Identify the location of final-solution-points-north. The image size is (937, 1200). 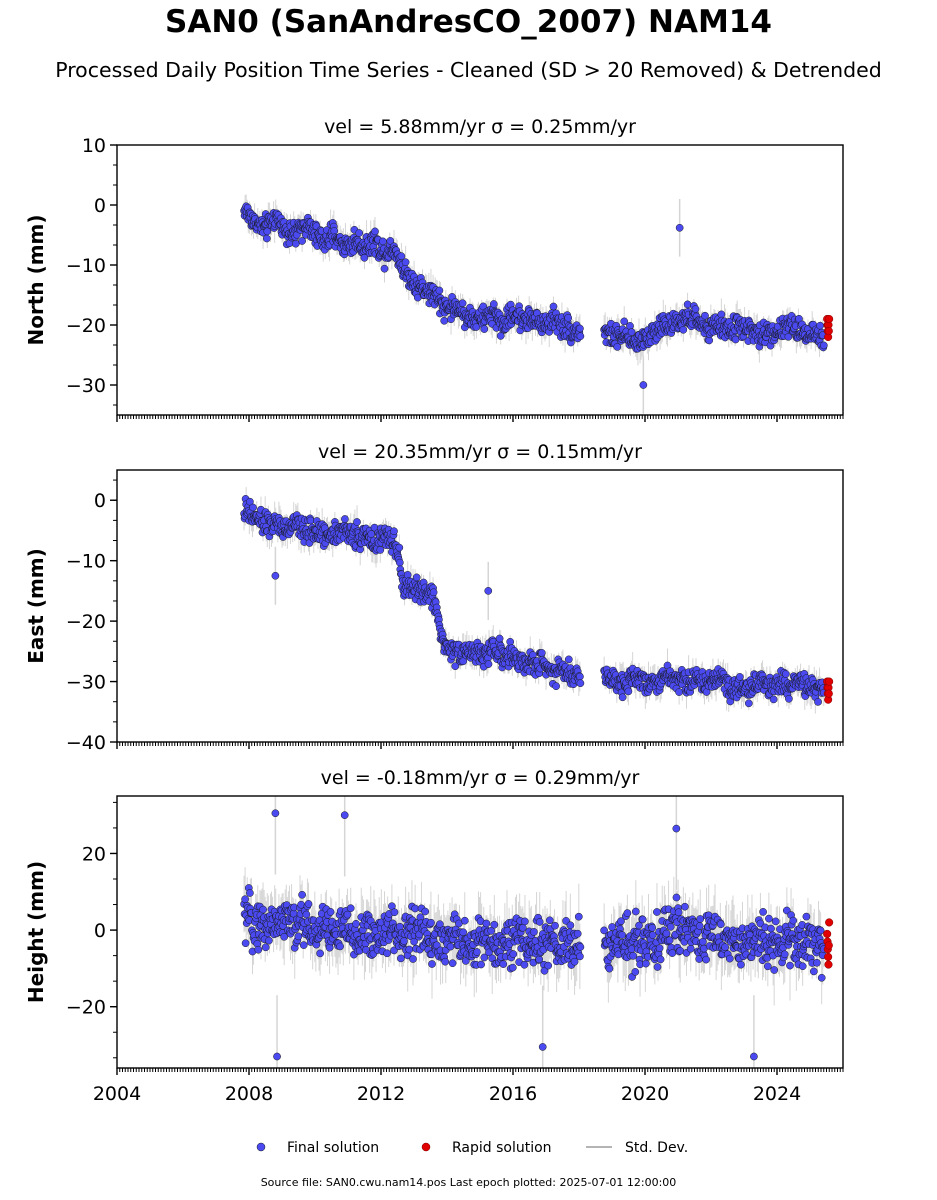
(534, 295).